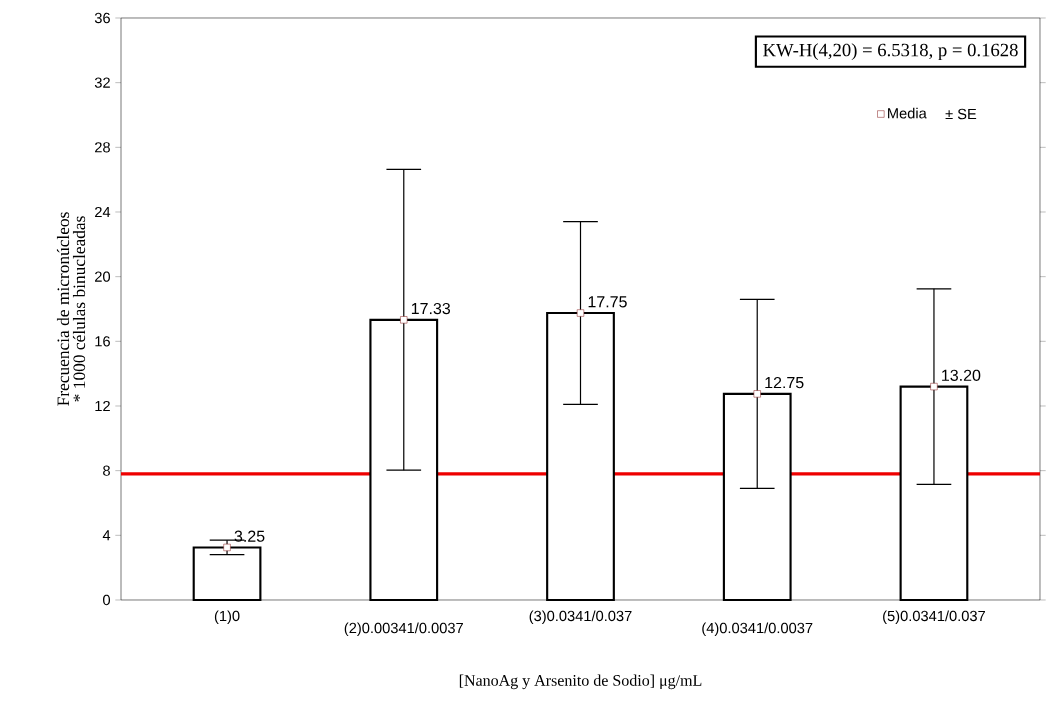 The width and height of the screenshot is (1061, 707). Describe the element at coordinates (106, 470) in the screenshot. I see `y-tick-label: 8` at that location.